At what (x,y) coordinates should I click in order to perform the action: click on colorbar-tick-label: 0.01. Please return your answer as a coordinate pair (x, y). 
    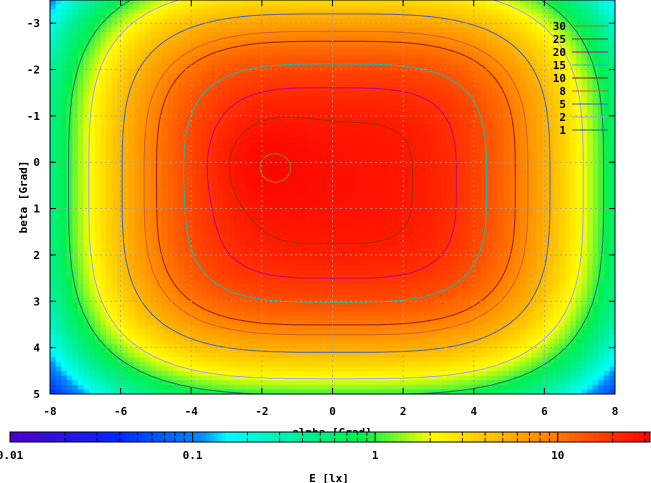
    Looking at the image, I should click on (12, 455).